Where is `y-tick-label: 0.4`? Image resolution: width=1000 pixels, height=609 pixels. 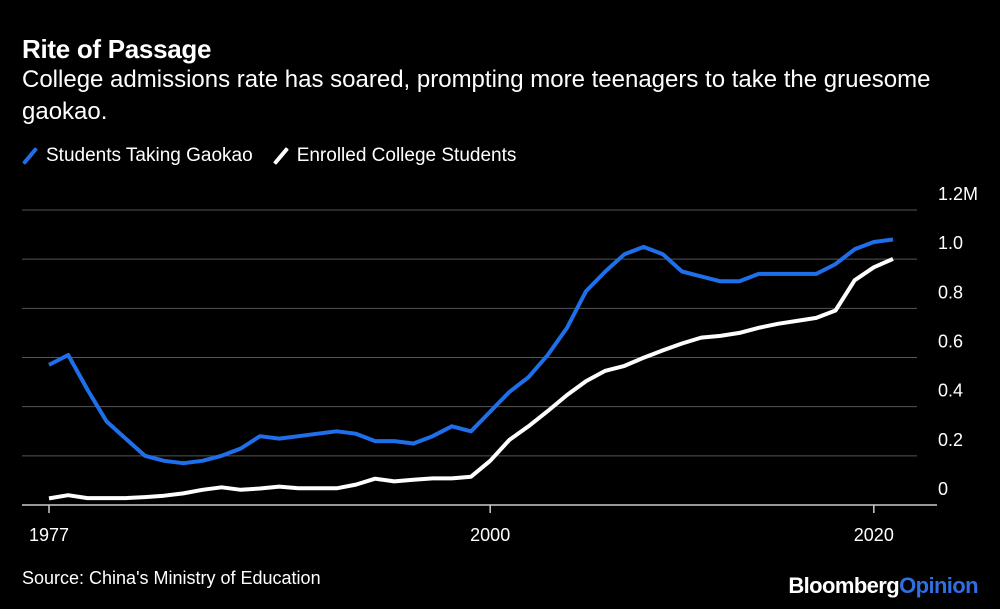 y-tick-label: 0.4 is located at coordinates (950, 391).